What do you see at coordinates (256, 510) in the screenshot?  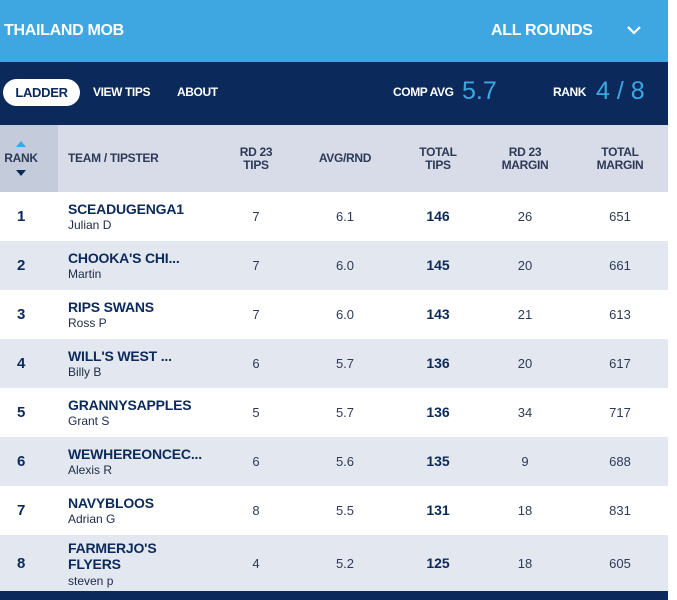 I see `rd-tips-cell: 8` at bounding box center [256, 510].